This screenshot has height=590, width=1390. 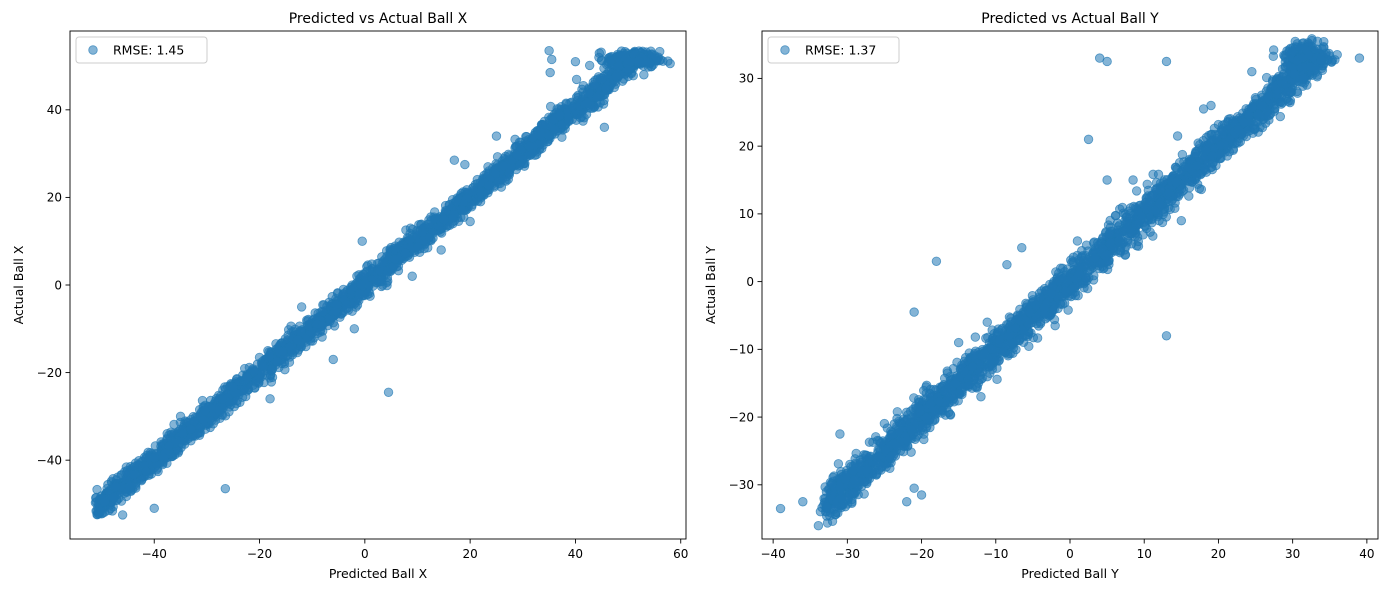 I want to click on y-tick-label: −20, so click(x=49, y=373).